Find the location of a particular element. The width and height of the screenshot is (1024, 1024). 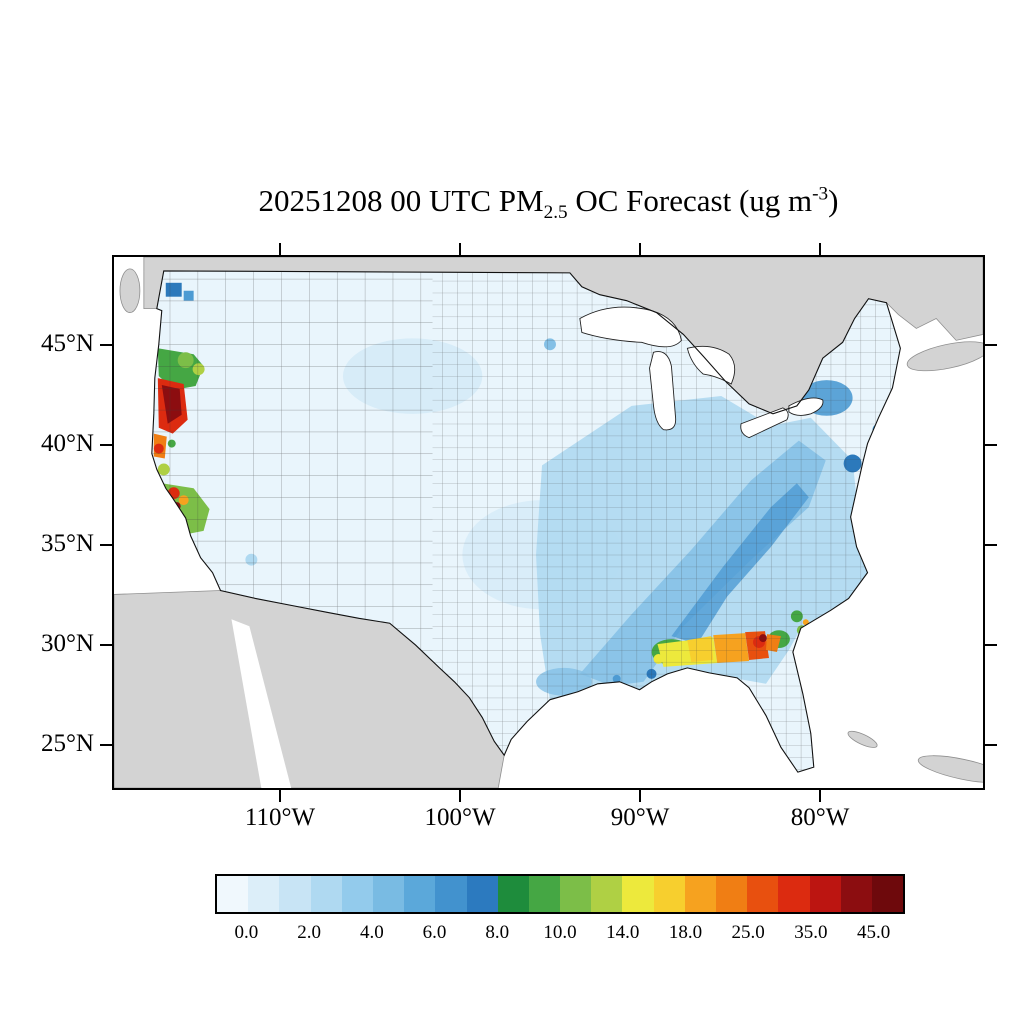

title-subscript: 2.5 is located at coordinates (555, 213).